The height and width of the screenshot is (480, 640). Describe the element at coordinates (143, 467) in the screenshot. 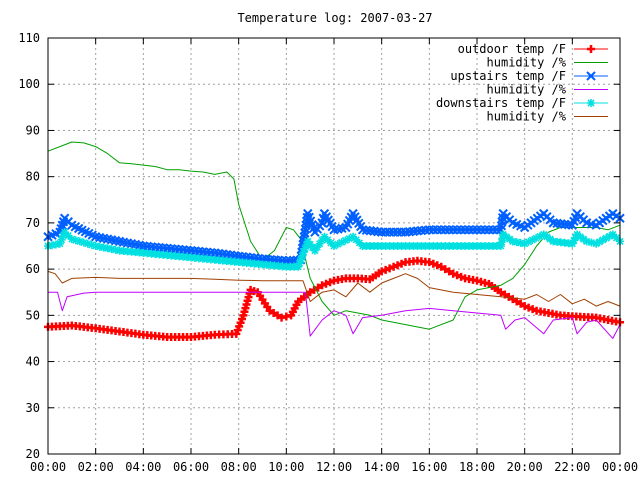

I see `x-tick-label: 04:00` at that location.